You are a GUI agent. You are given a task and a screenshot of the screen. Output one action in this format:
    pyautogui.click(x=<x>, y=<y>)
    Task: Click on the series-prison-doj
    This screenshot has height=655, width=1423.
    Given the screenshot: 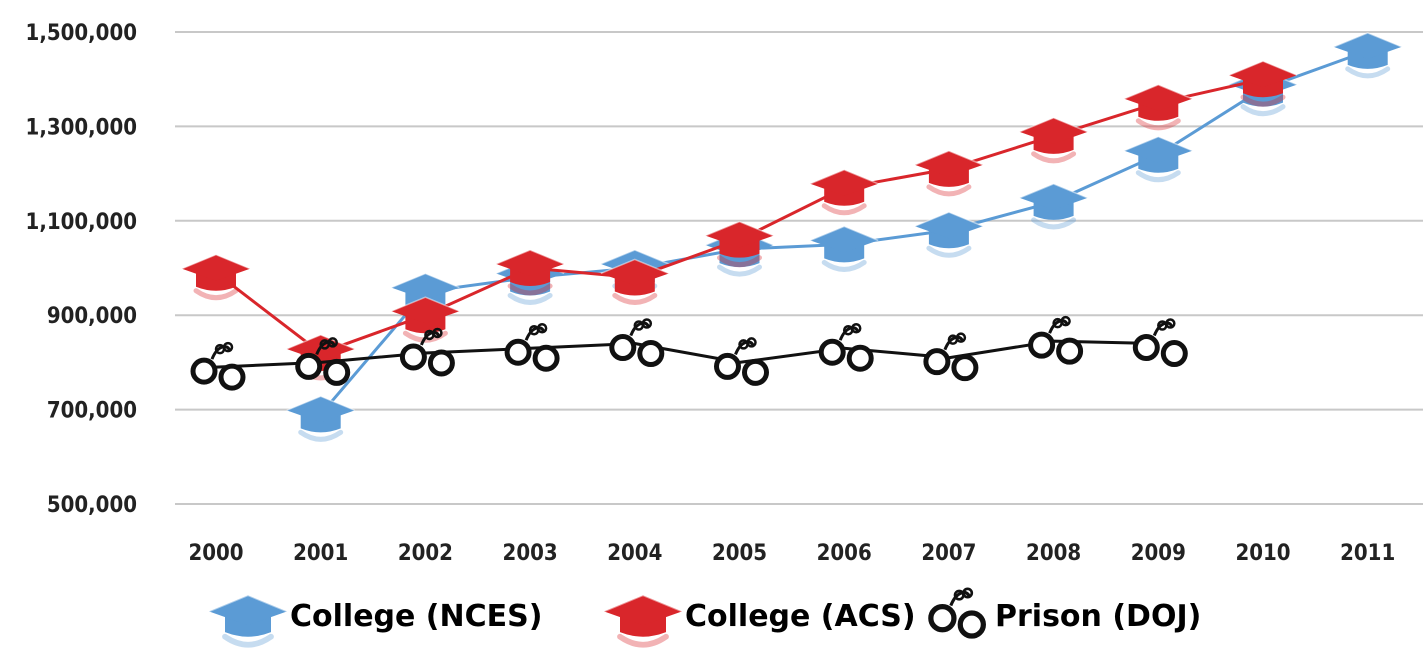 What is the action you would take?
    pyautogui.click(x=689, y=353)
    